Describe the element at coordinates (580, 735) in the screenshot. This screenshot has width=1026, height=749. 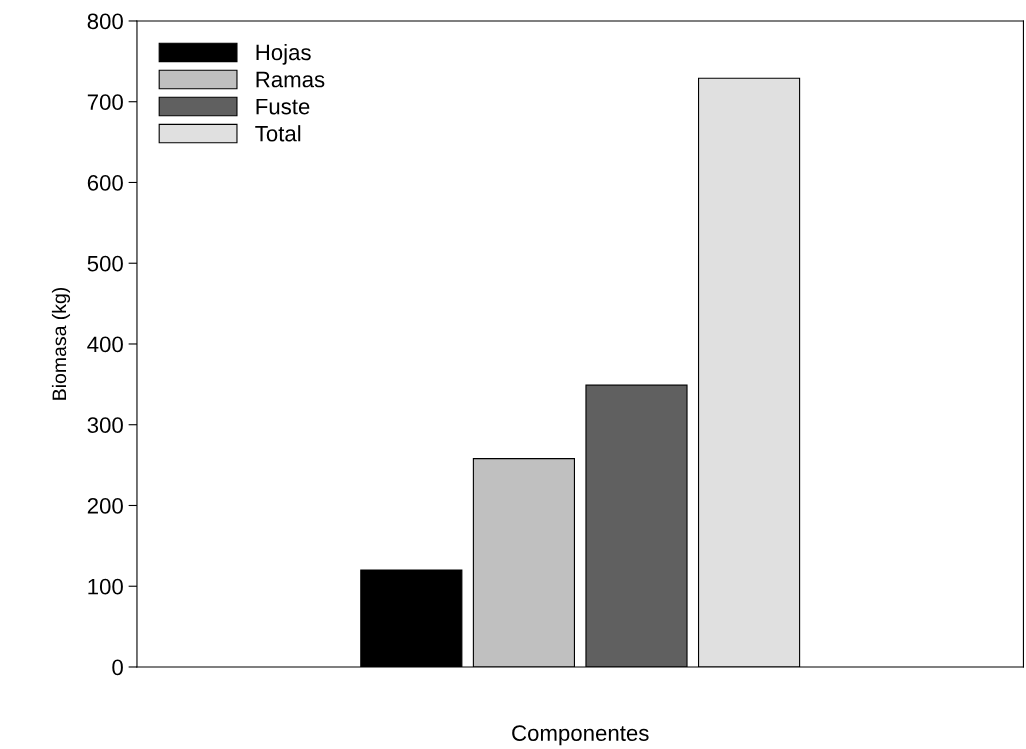
I see `x-axis-title: Componentes` at that location.